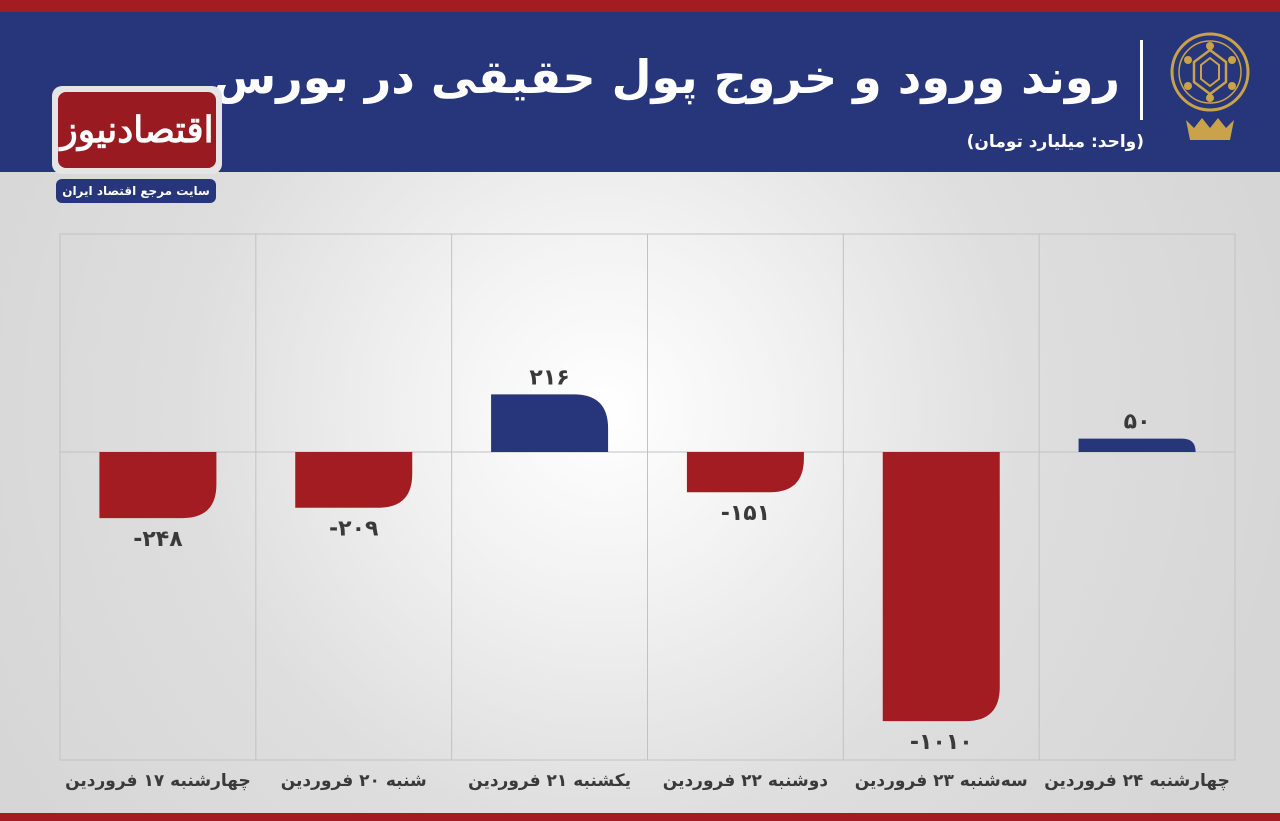 This screenshot has height=821, width=1280. I want to click on bar-value-label-2: -۲۰۹, so click(353, 529).